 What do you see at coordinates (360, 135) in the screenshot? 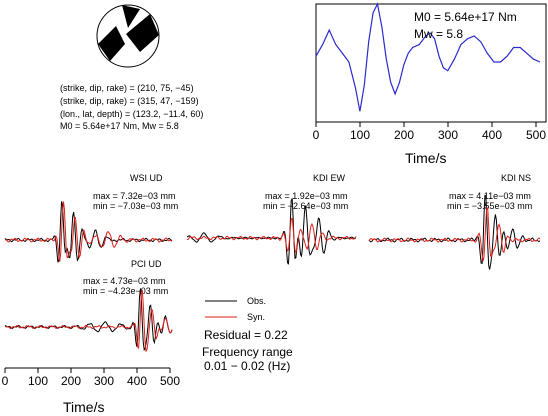
I see `stf-tick-label: 100` at bounding box center [360, 135].